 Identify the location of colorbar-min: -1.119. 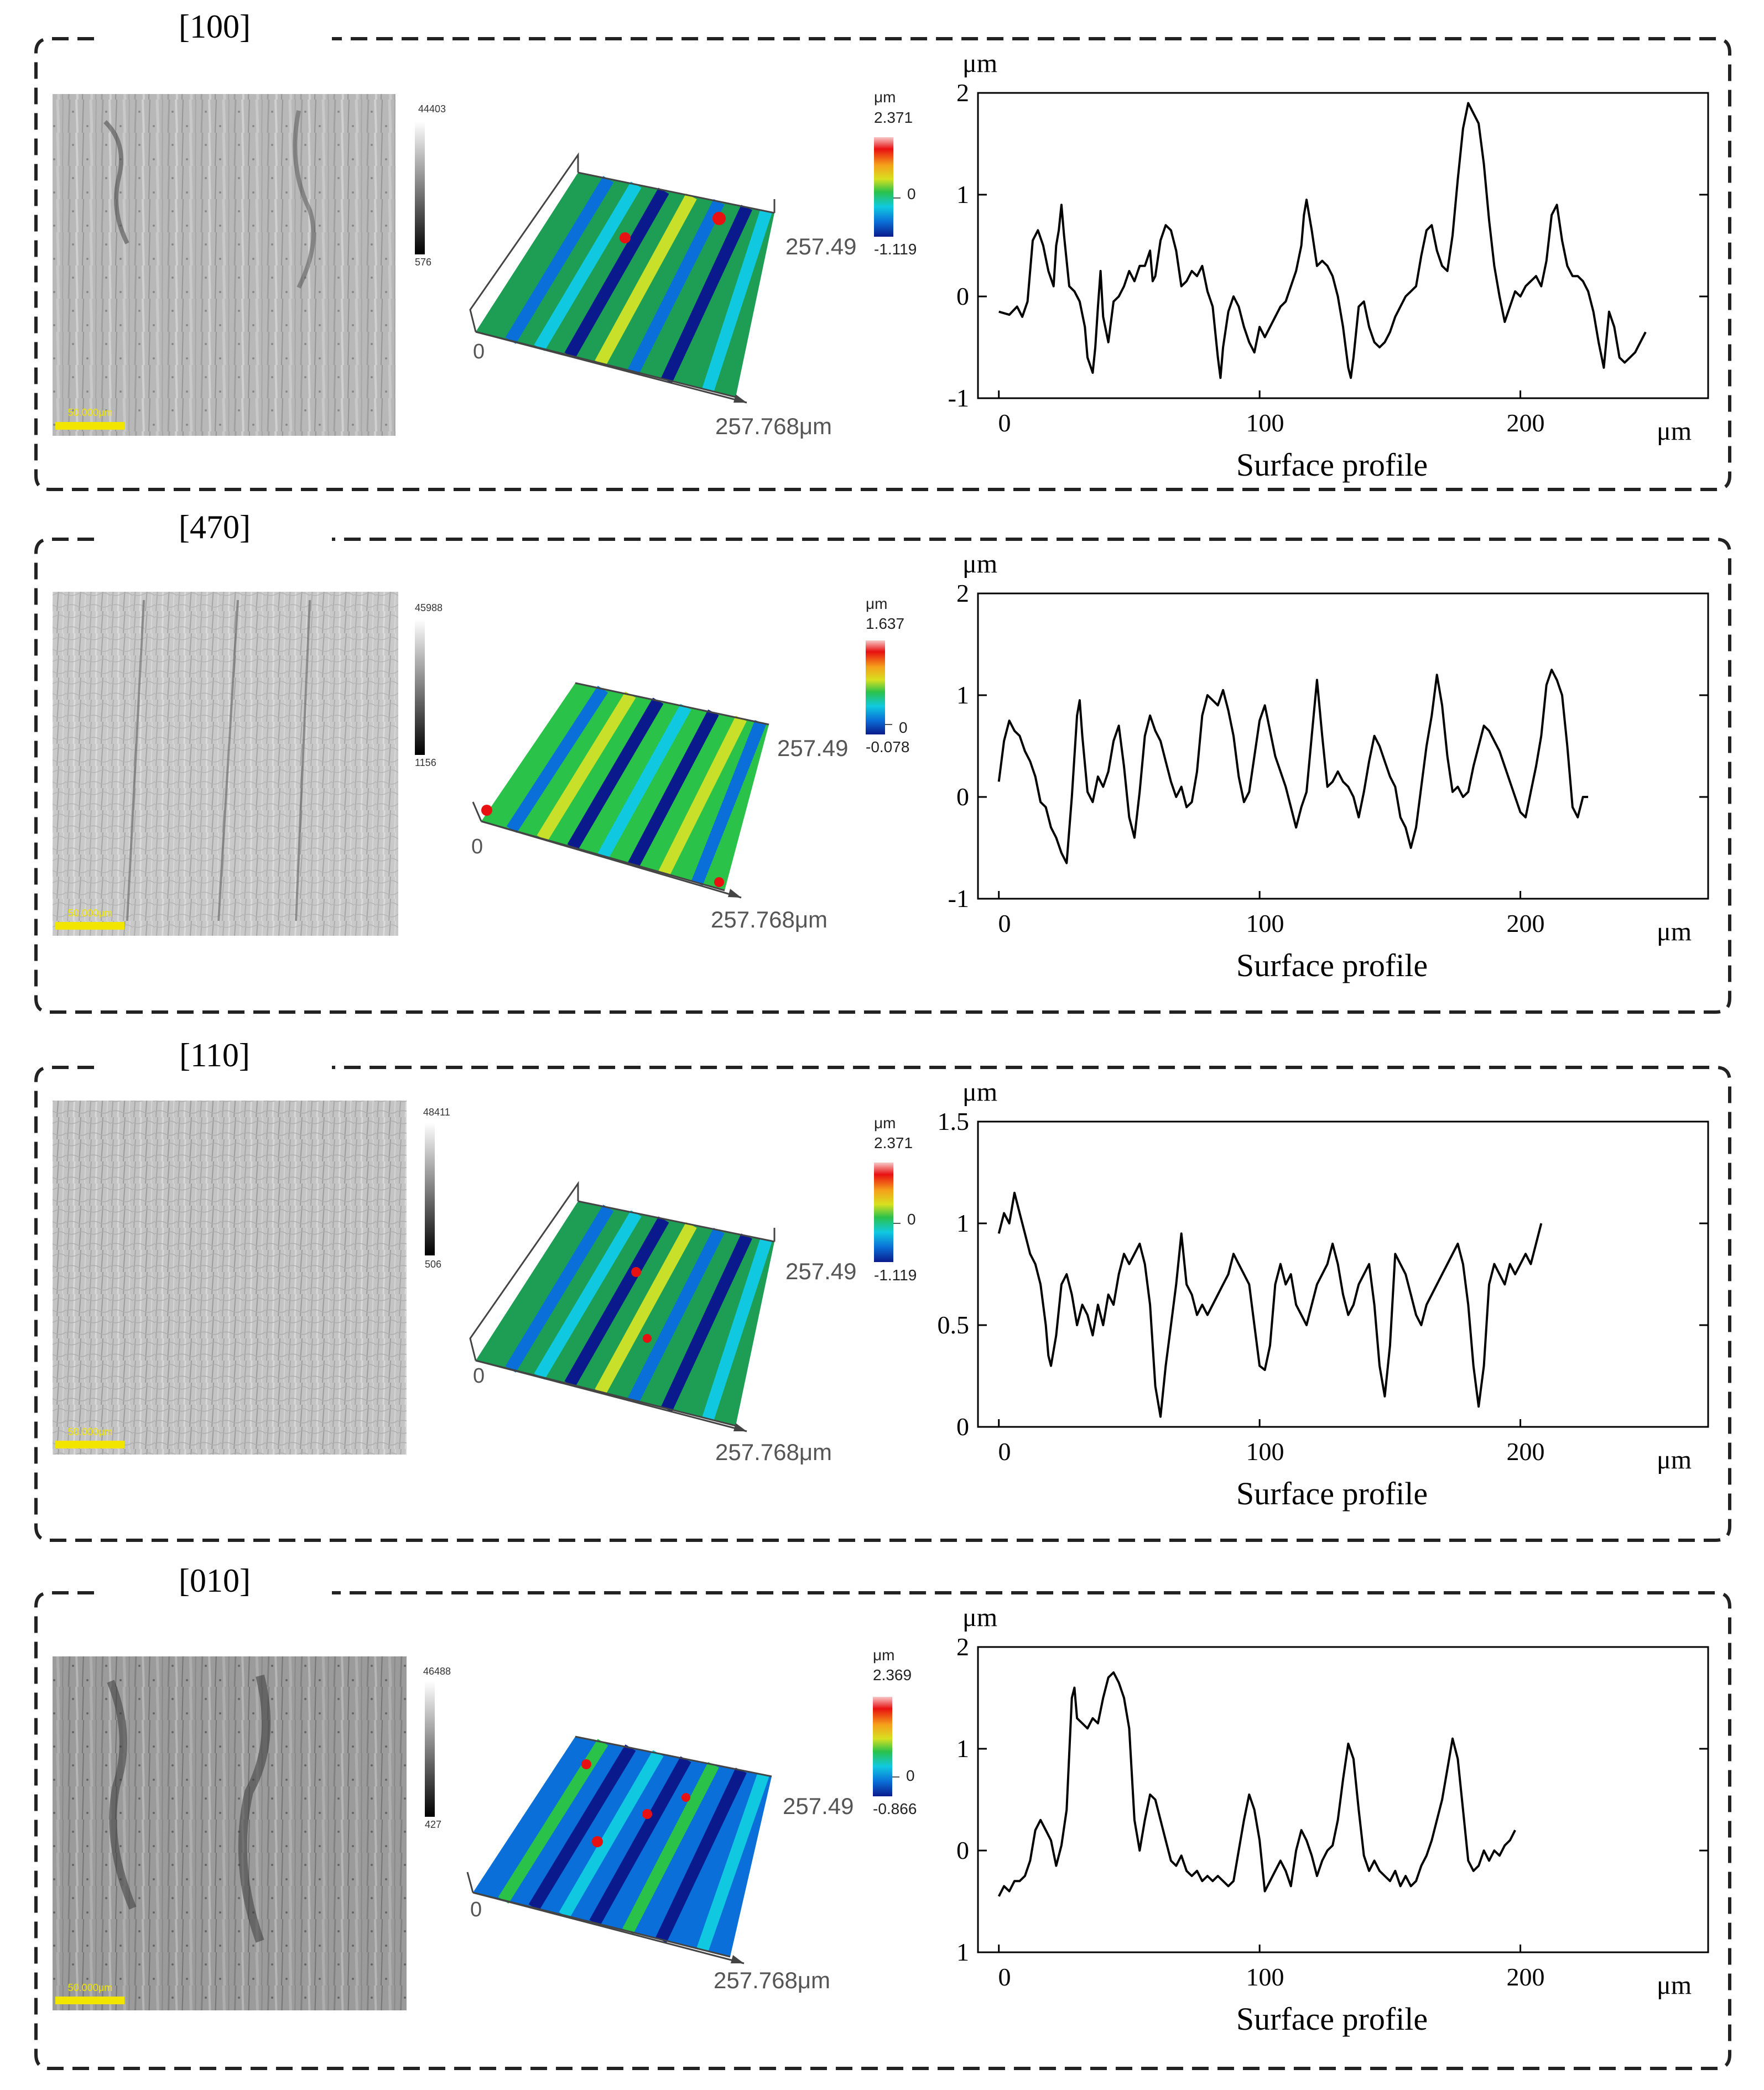
(895, 1275).